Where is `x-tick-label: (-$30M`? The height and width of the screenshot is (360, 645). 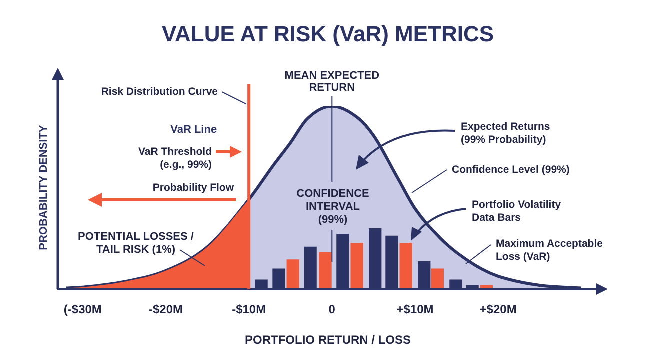 x-tick-label: (-$30M is located at coordinates (83, 309).